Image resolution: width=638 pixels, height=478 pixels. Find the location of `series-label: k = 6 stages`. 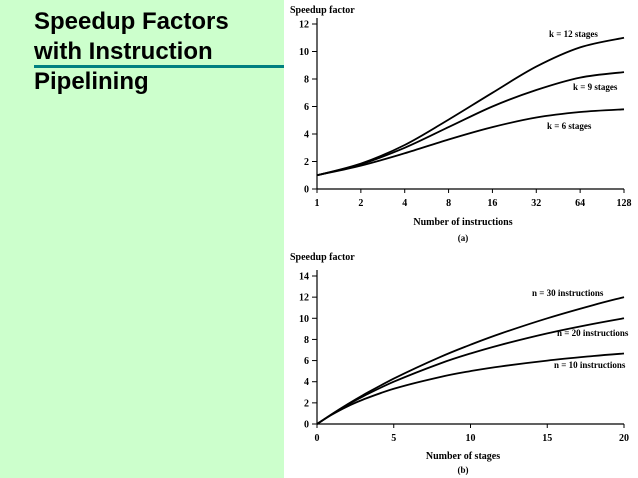

series-label: k = 6 stages is located at coordinates (569, 126).